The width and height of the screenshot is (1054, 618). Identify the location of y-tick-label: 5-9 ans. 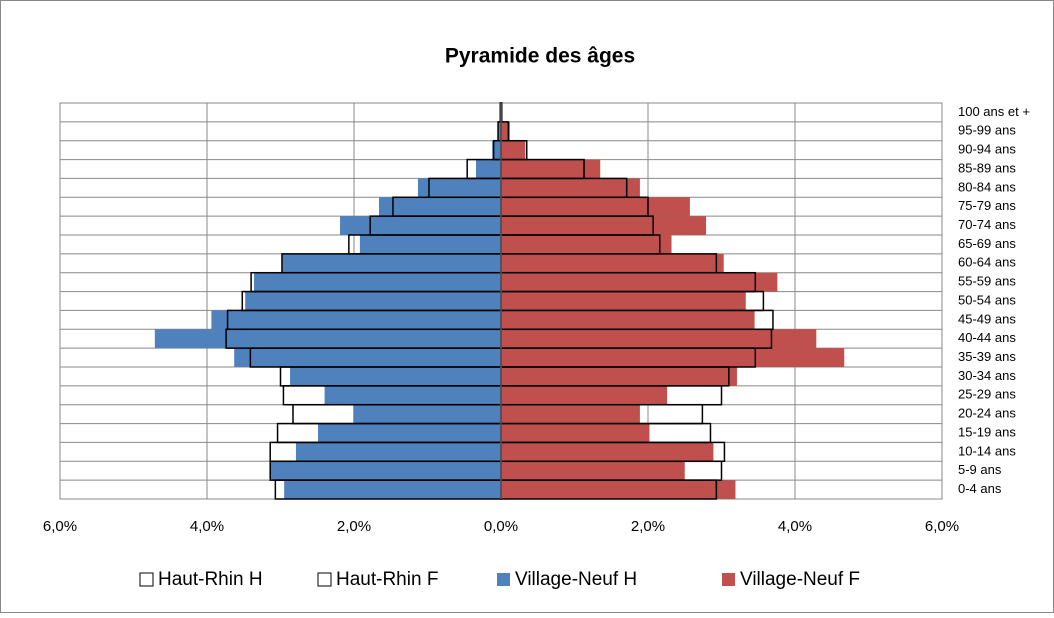
(980, 469).